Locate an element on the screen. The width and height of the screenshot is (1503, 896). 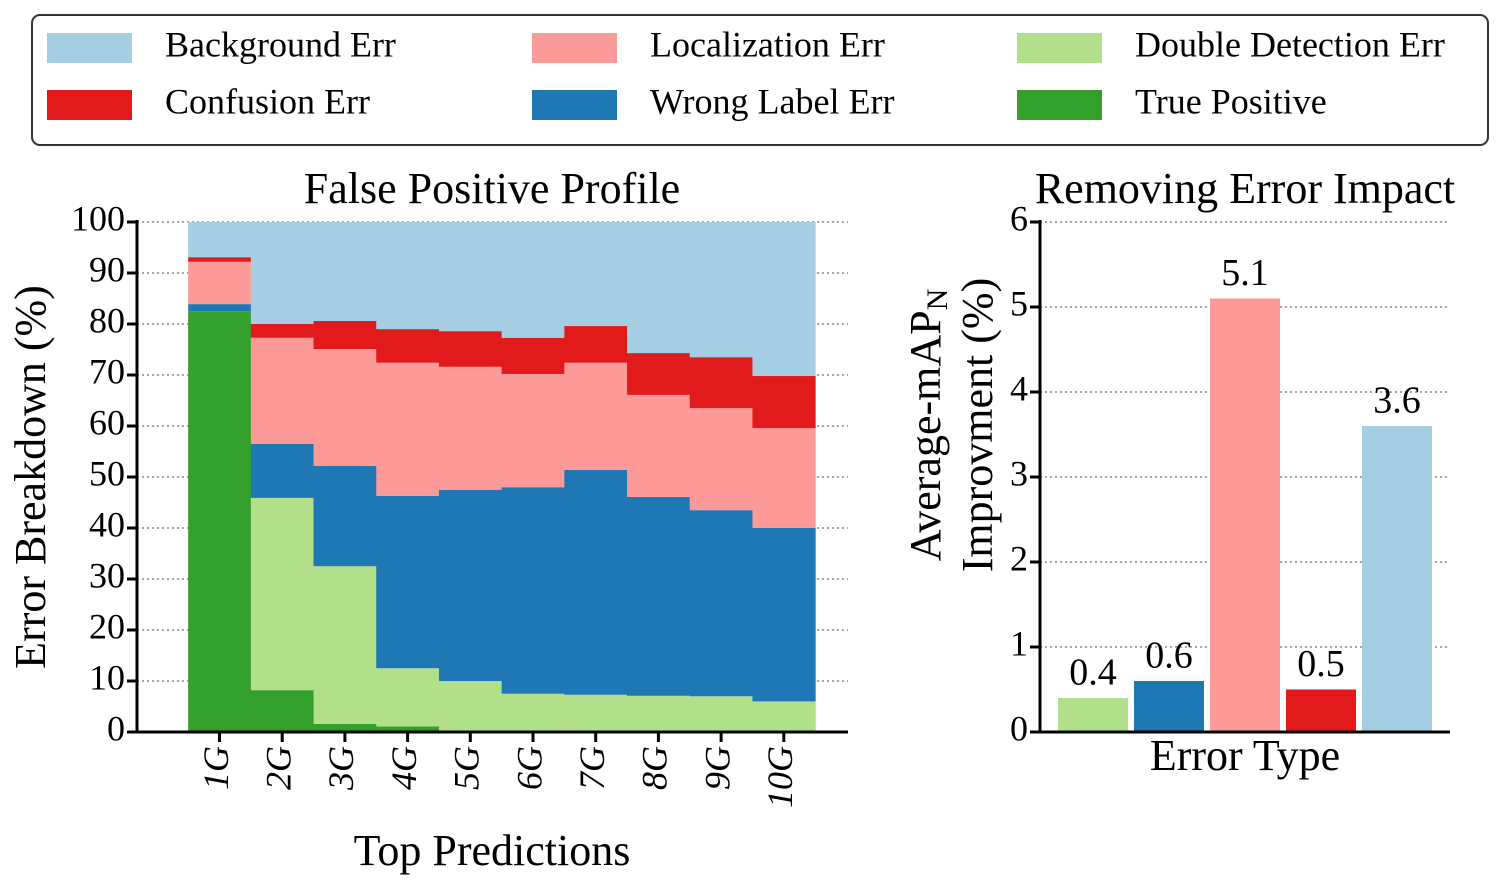
legend-label: True Positive is located at coordinates (1231, 101).